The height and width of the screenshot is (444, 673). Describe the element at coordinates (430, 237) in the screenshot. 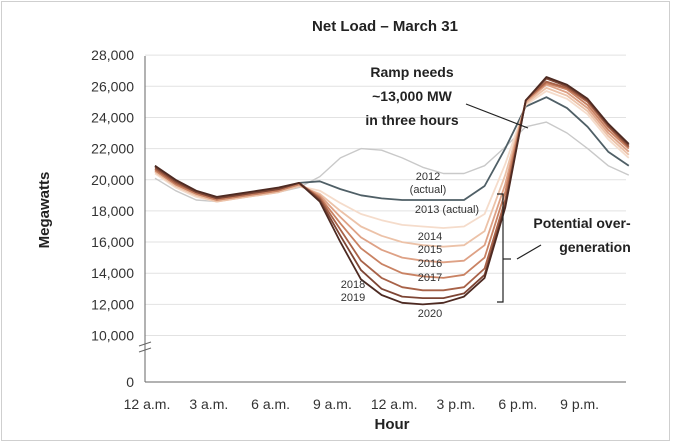

I see `series-label-2014: 2014` at that location.